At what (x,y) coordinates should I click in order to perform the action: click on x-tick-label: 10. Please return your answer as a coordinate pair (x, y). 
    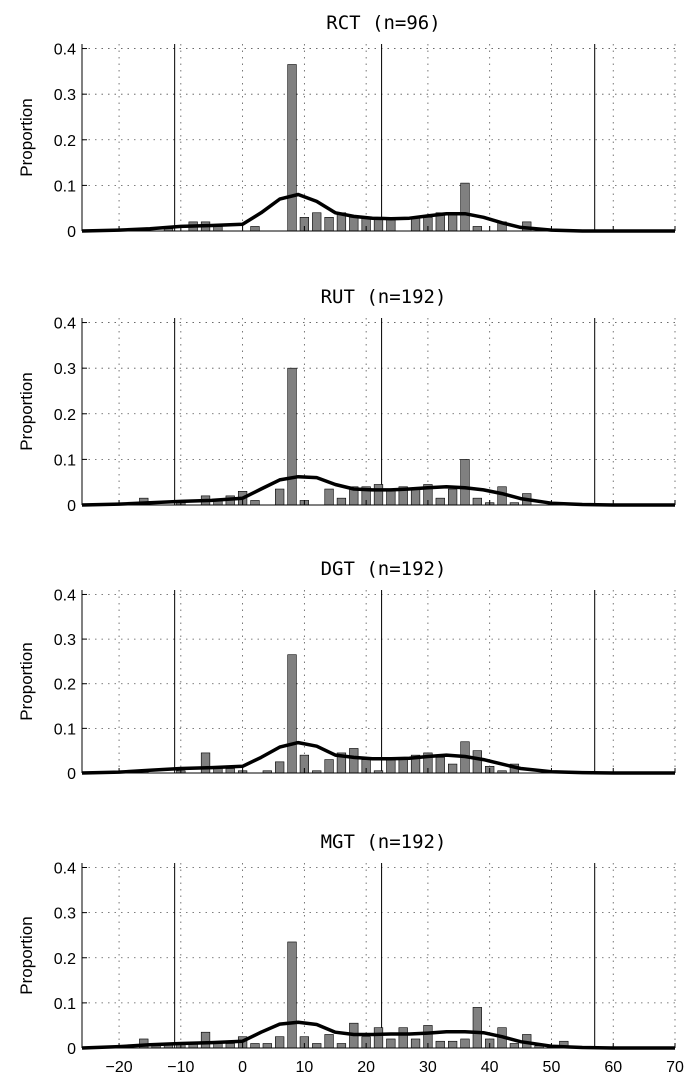
    Looking at the image, I should click on (304, 1067).